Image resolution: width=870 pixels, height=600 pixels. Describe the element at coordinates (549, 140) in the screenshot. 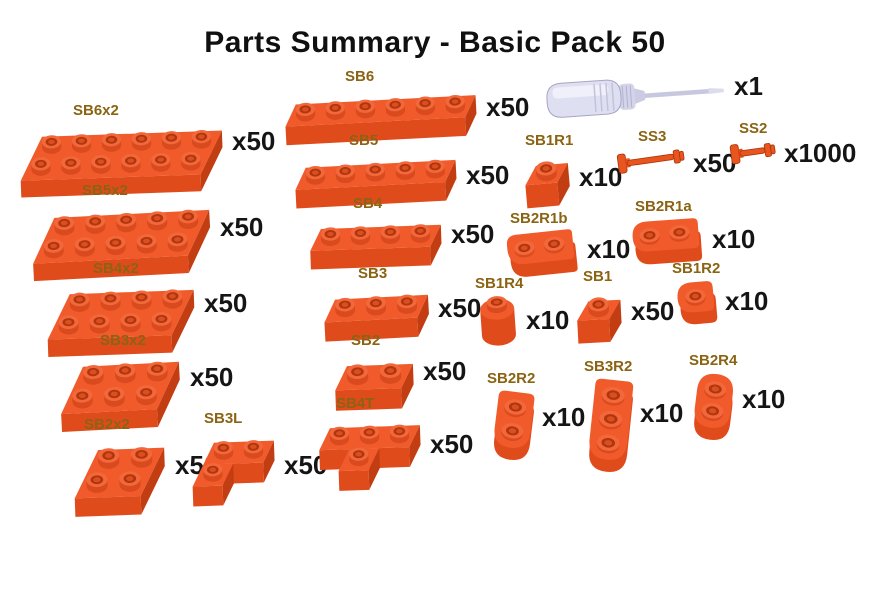

I see `part-label: SB1R1` at that location.